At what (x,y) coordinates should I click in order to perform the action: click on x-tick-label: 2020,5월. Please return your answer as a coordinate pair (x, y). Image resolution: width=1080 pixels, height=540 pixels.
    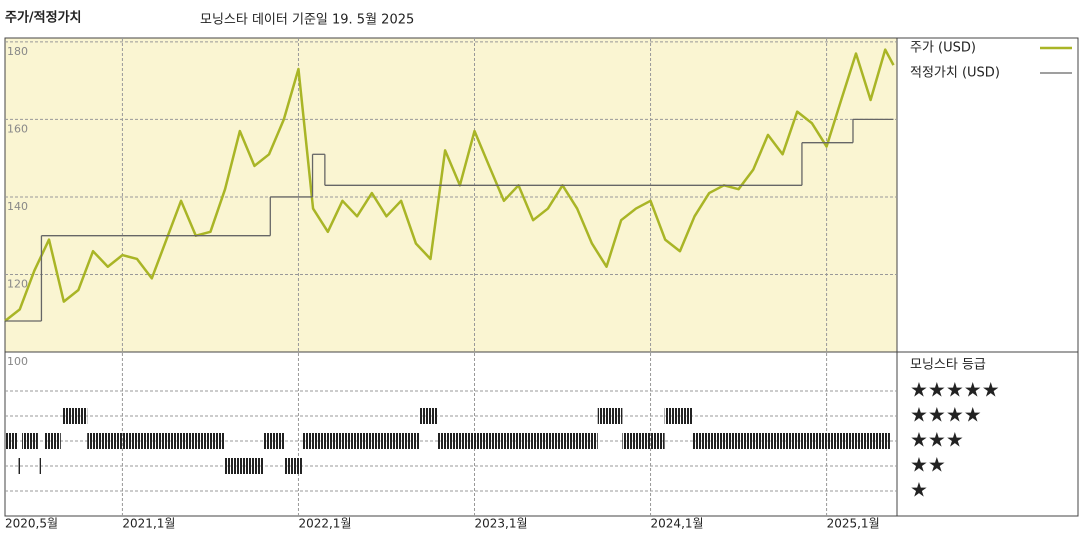
    Looking at the image, I should click on (31, 524).